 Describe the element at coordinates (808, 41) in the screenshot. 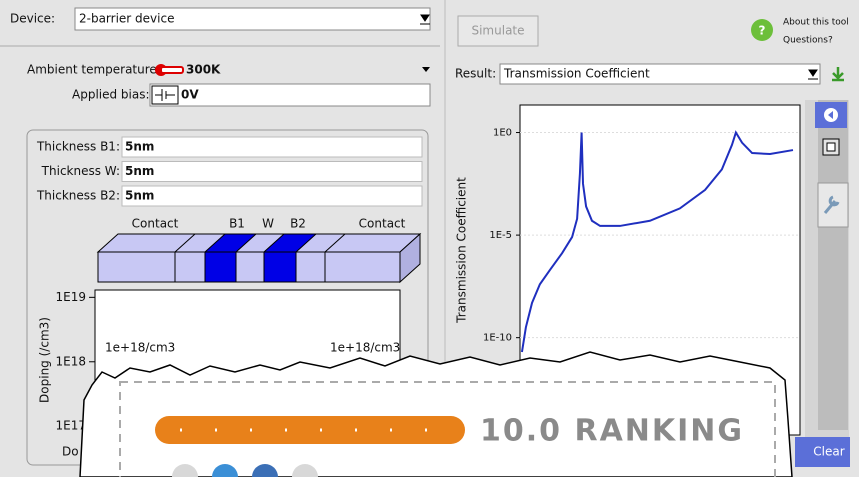

I see `questions-link: Questions?` at that location.